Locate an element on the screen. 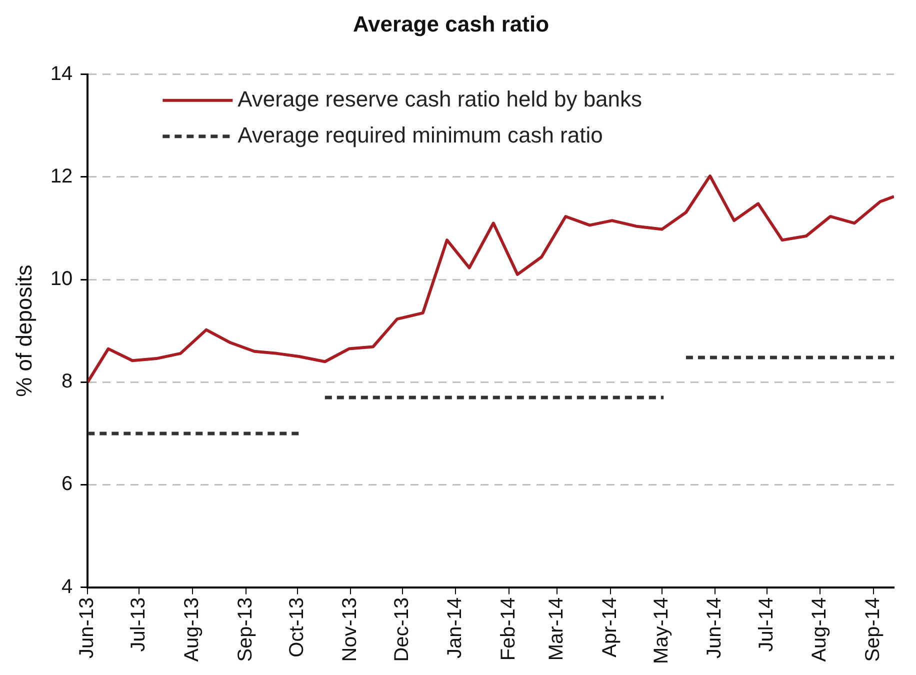  y-tick-label: 4 is located at coordinates (67, 587).